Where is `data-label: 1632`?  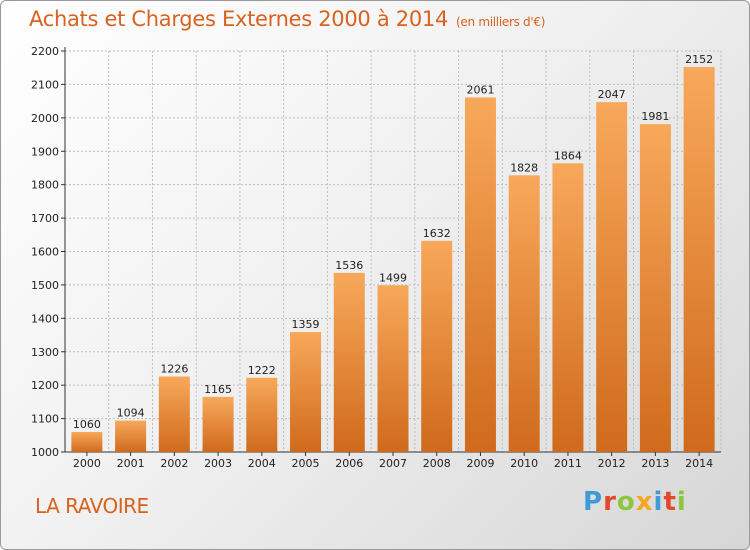
data-label: 1632 is located at coordinates (437, 233).